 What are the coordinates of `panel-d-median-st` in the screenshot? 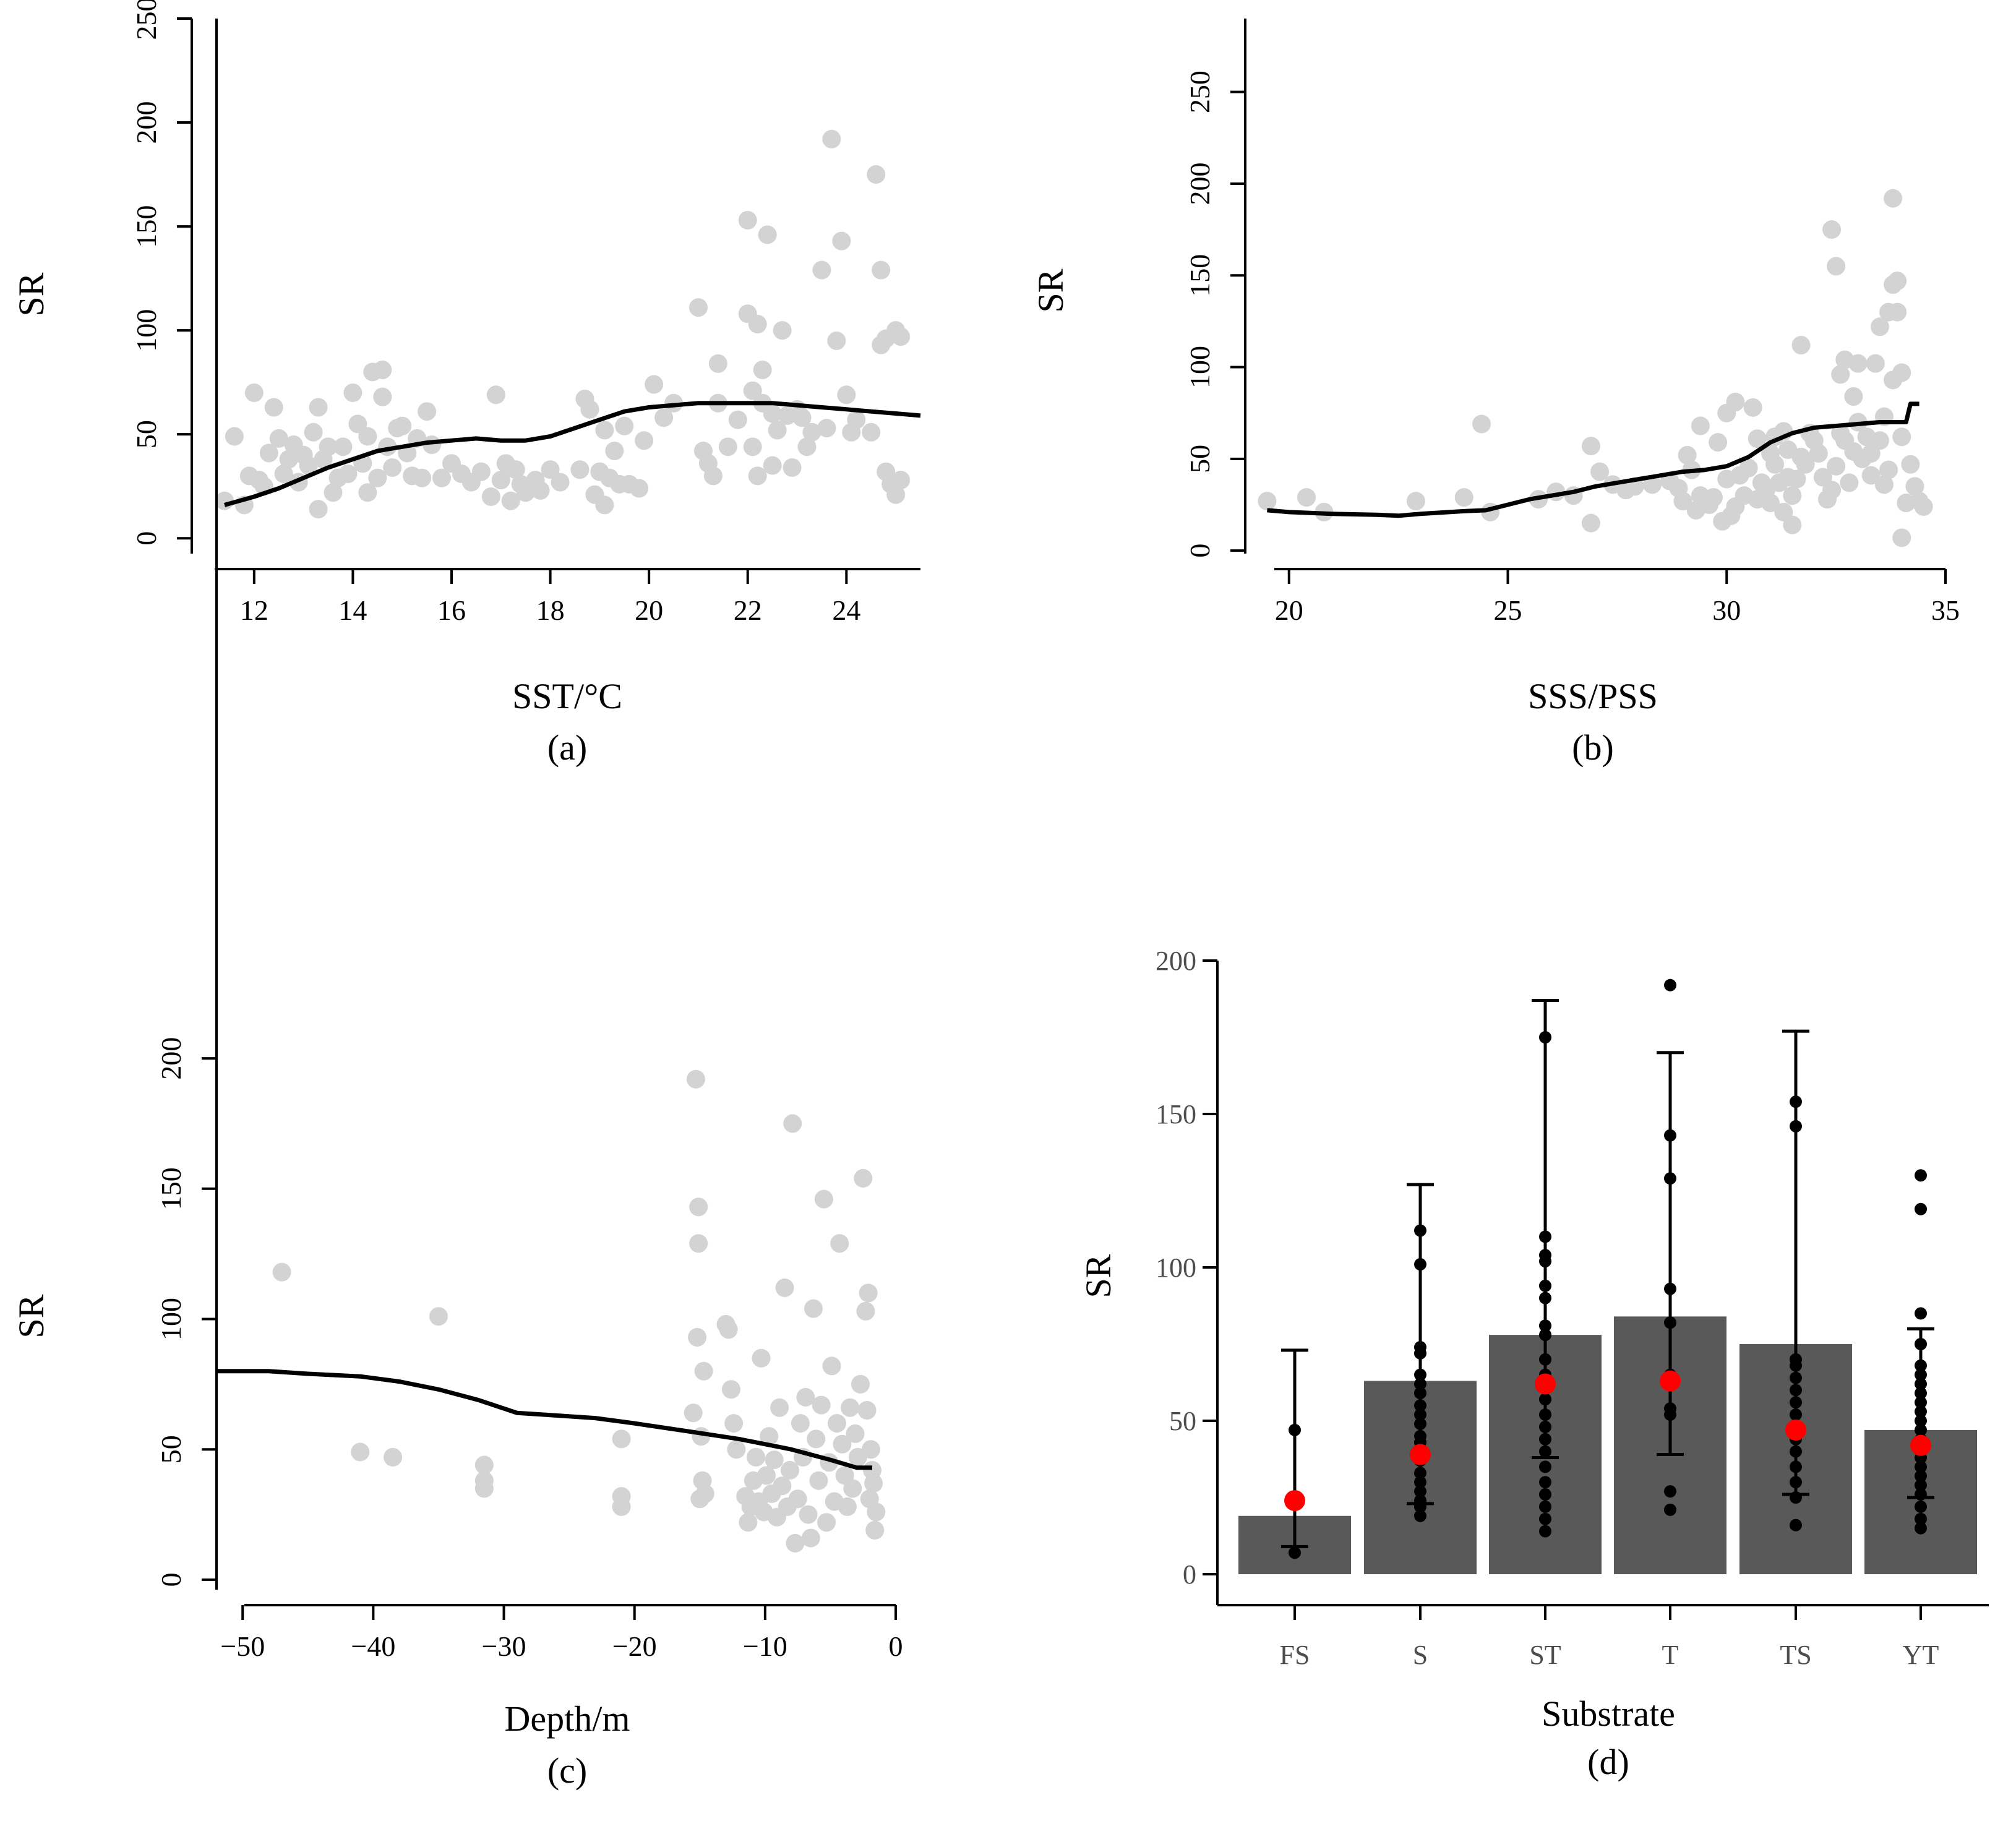 It's located at (1545, 1384).